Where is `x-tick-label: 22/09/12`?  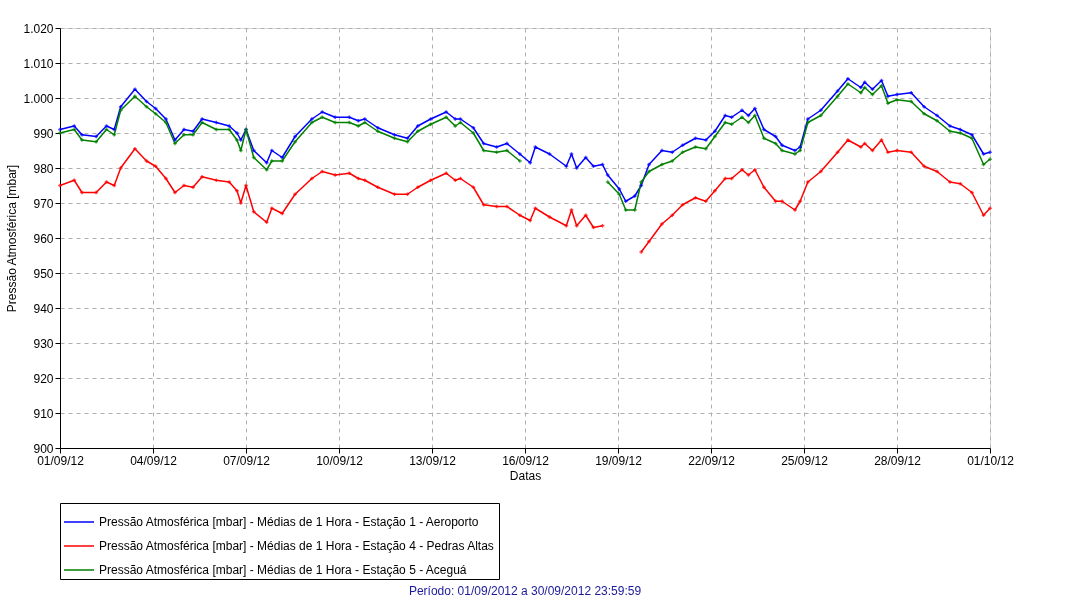
x-tick-label: 22/09/12 is located at coordinates (712, 460).